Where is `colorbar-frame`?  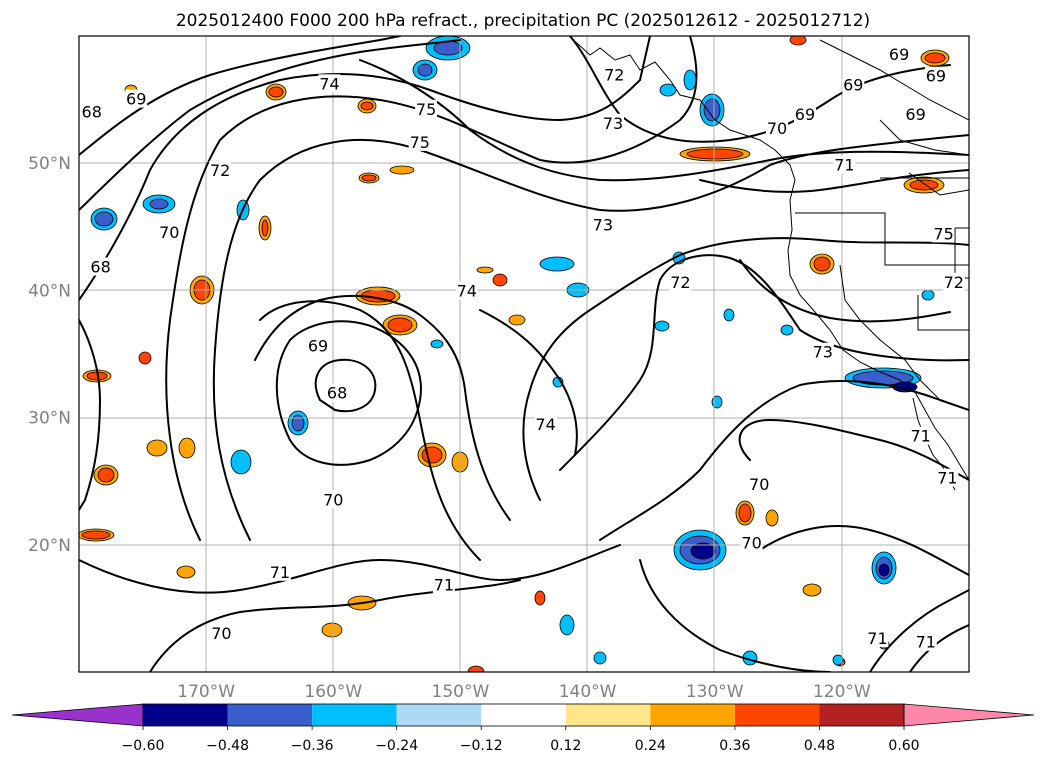
colorbar-frame is located at coordinates (523, 715).